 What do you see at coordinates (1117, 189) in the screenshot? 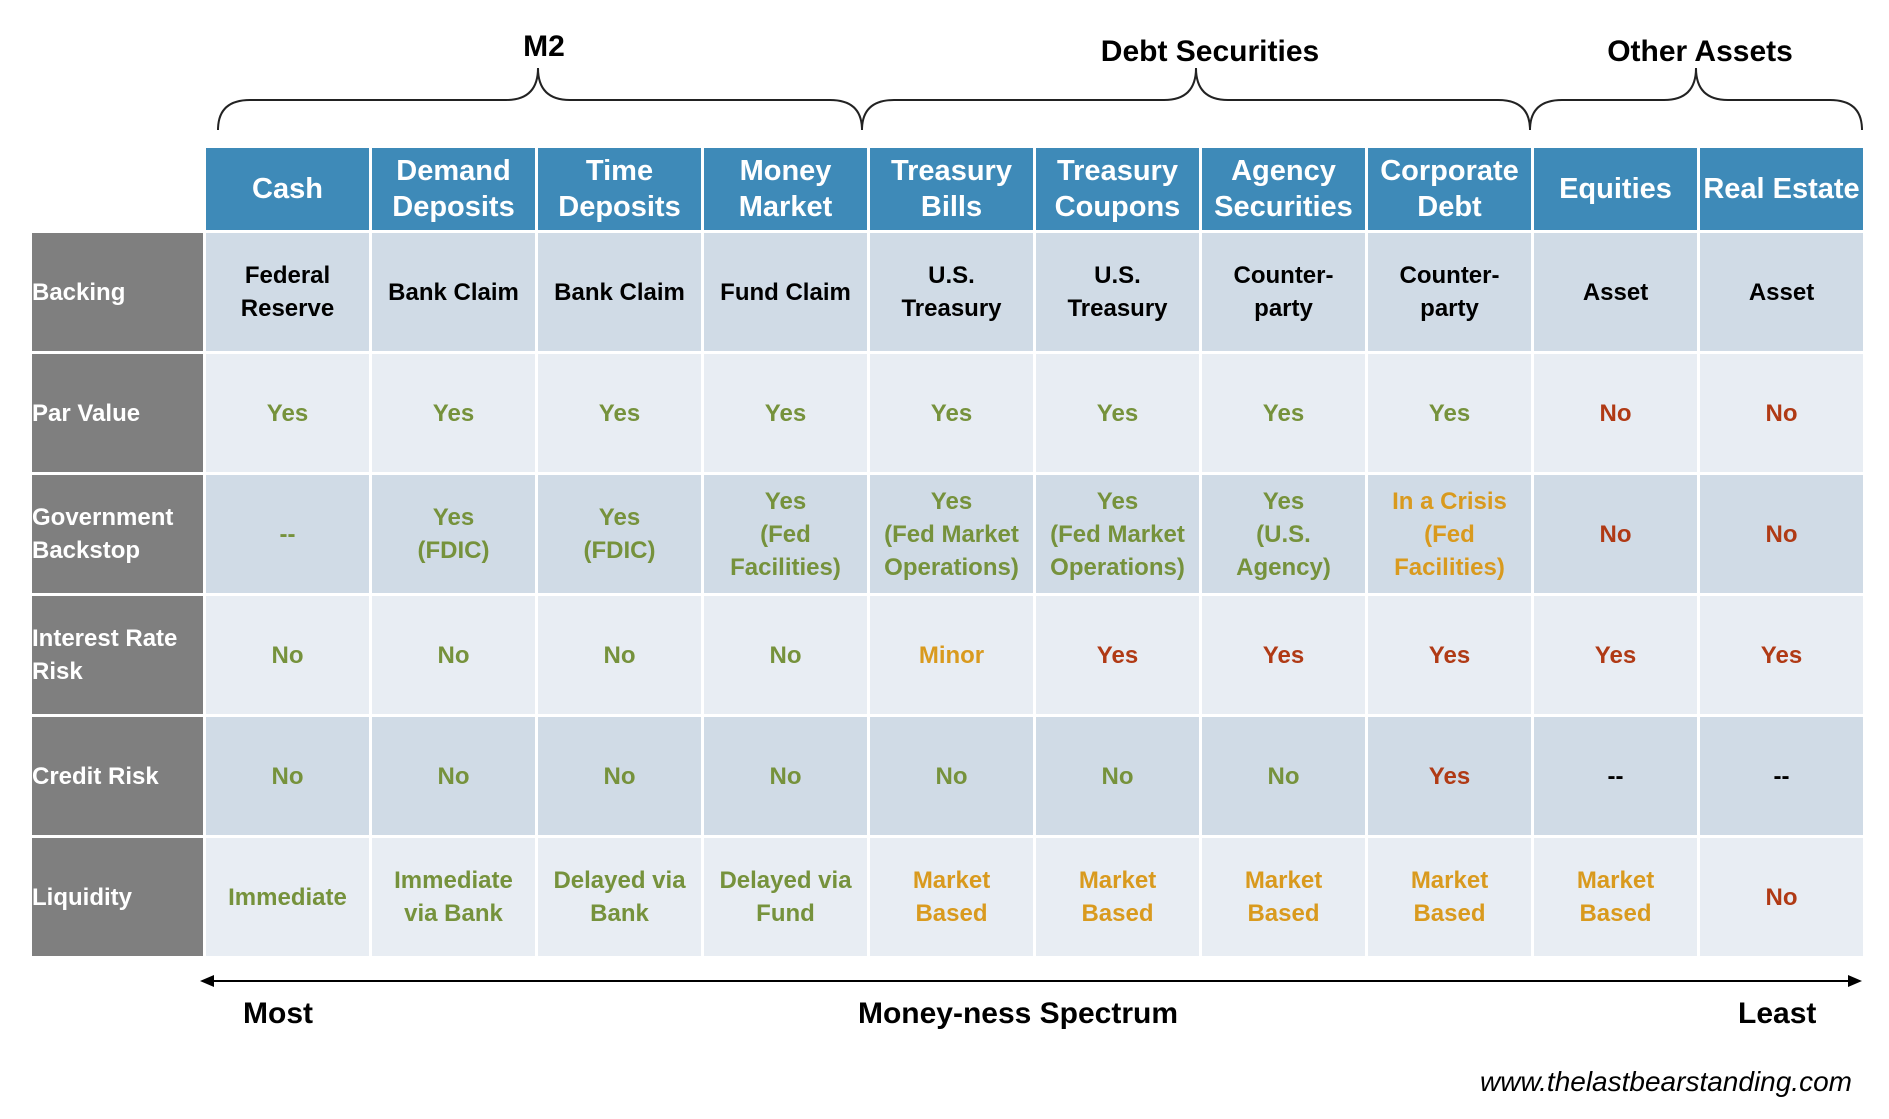
I see `column-header-treasury-coupons: Treasury Coupons` at bounding box center [1117, 189].